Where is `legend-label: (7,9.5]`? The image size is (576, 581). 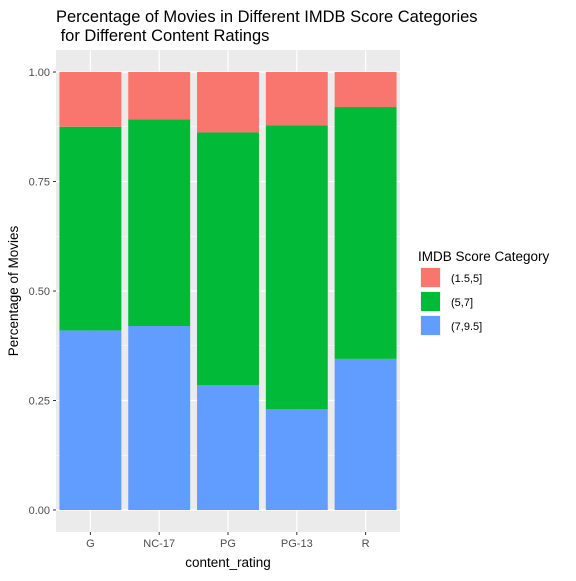
legend-label: (7,9.5] is located at coordinates (466, 327).